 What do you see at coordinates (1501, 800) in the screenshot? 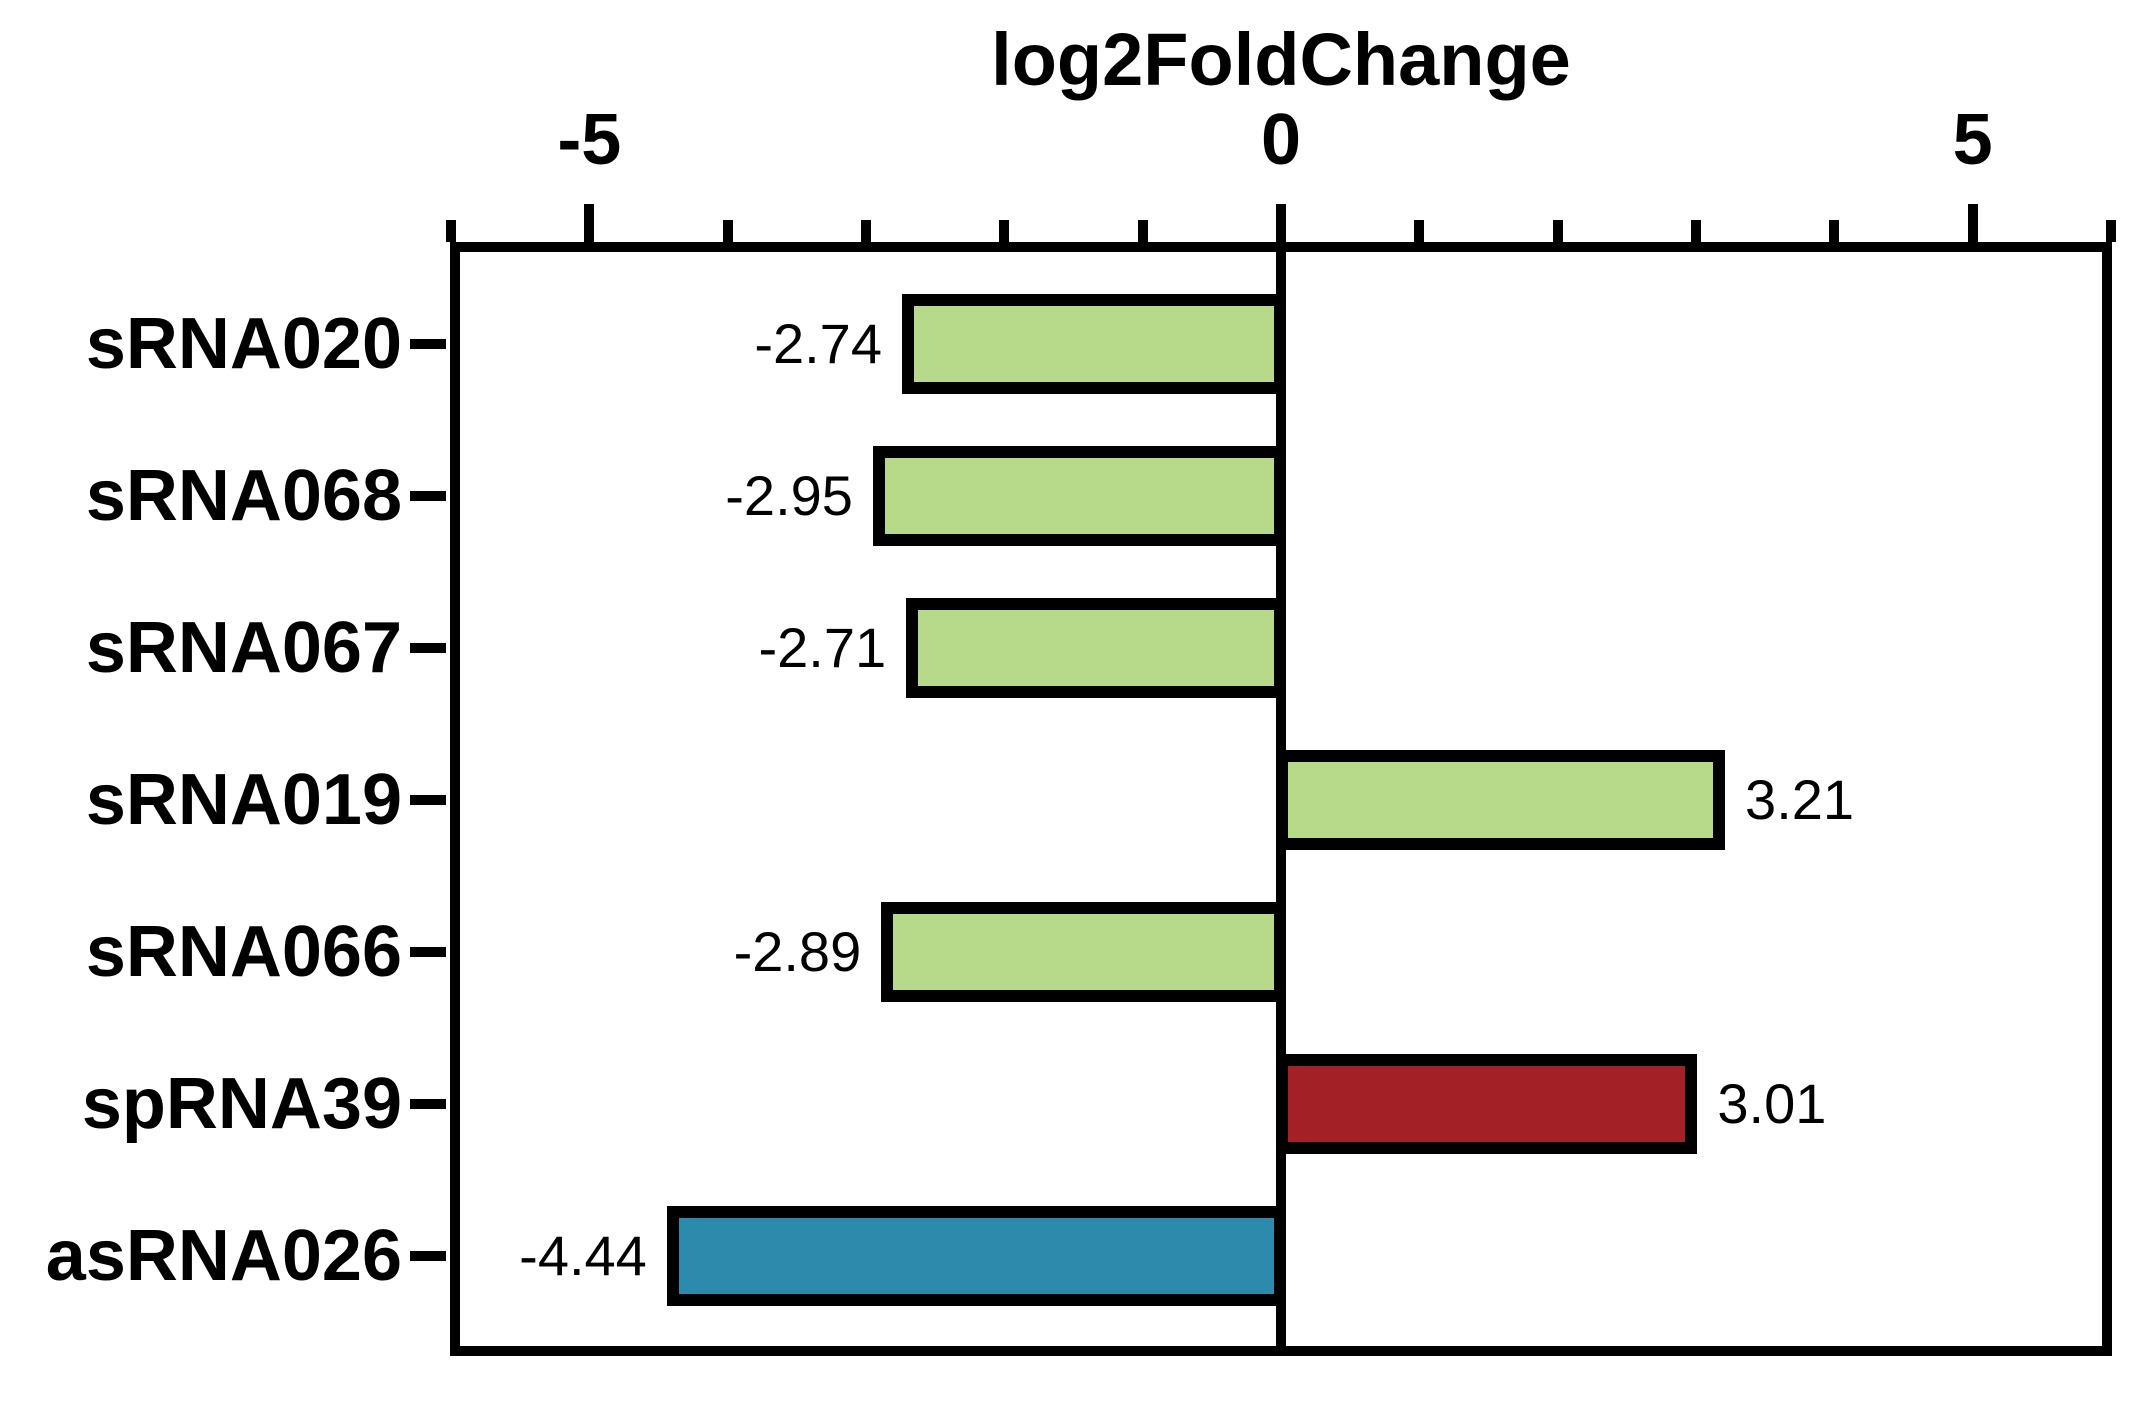
I see `bar-sRNA019` at bounding box center [1501, 800].